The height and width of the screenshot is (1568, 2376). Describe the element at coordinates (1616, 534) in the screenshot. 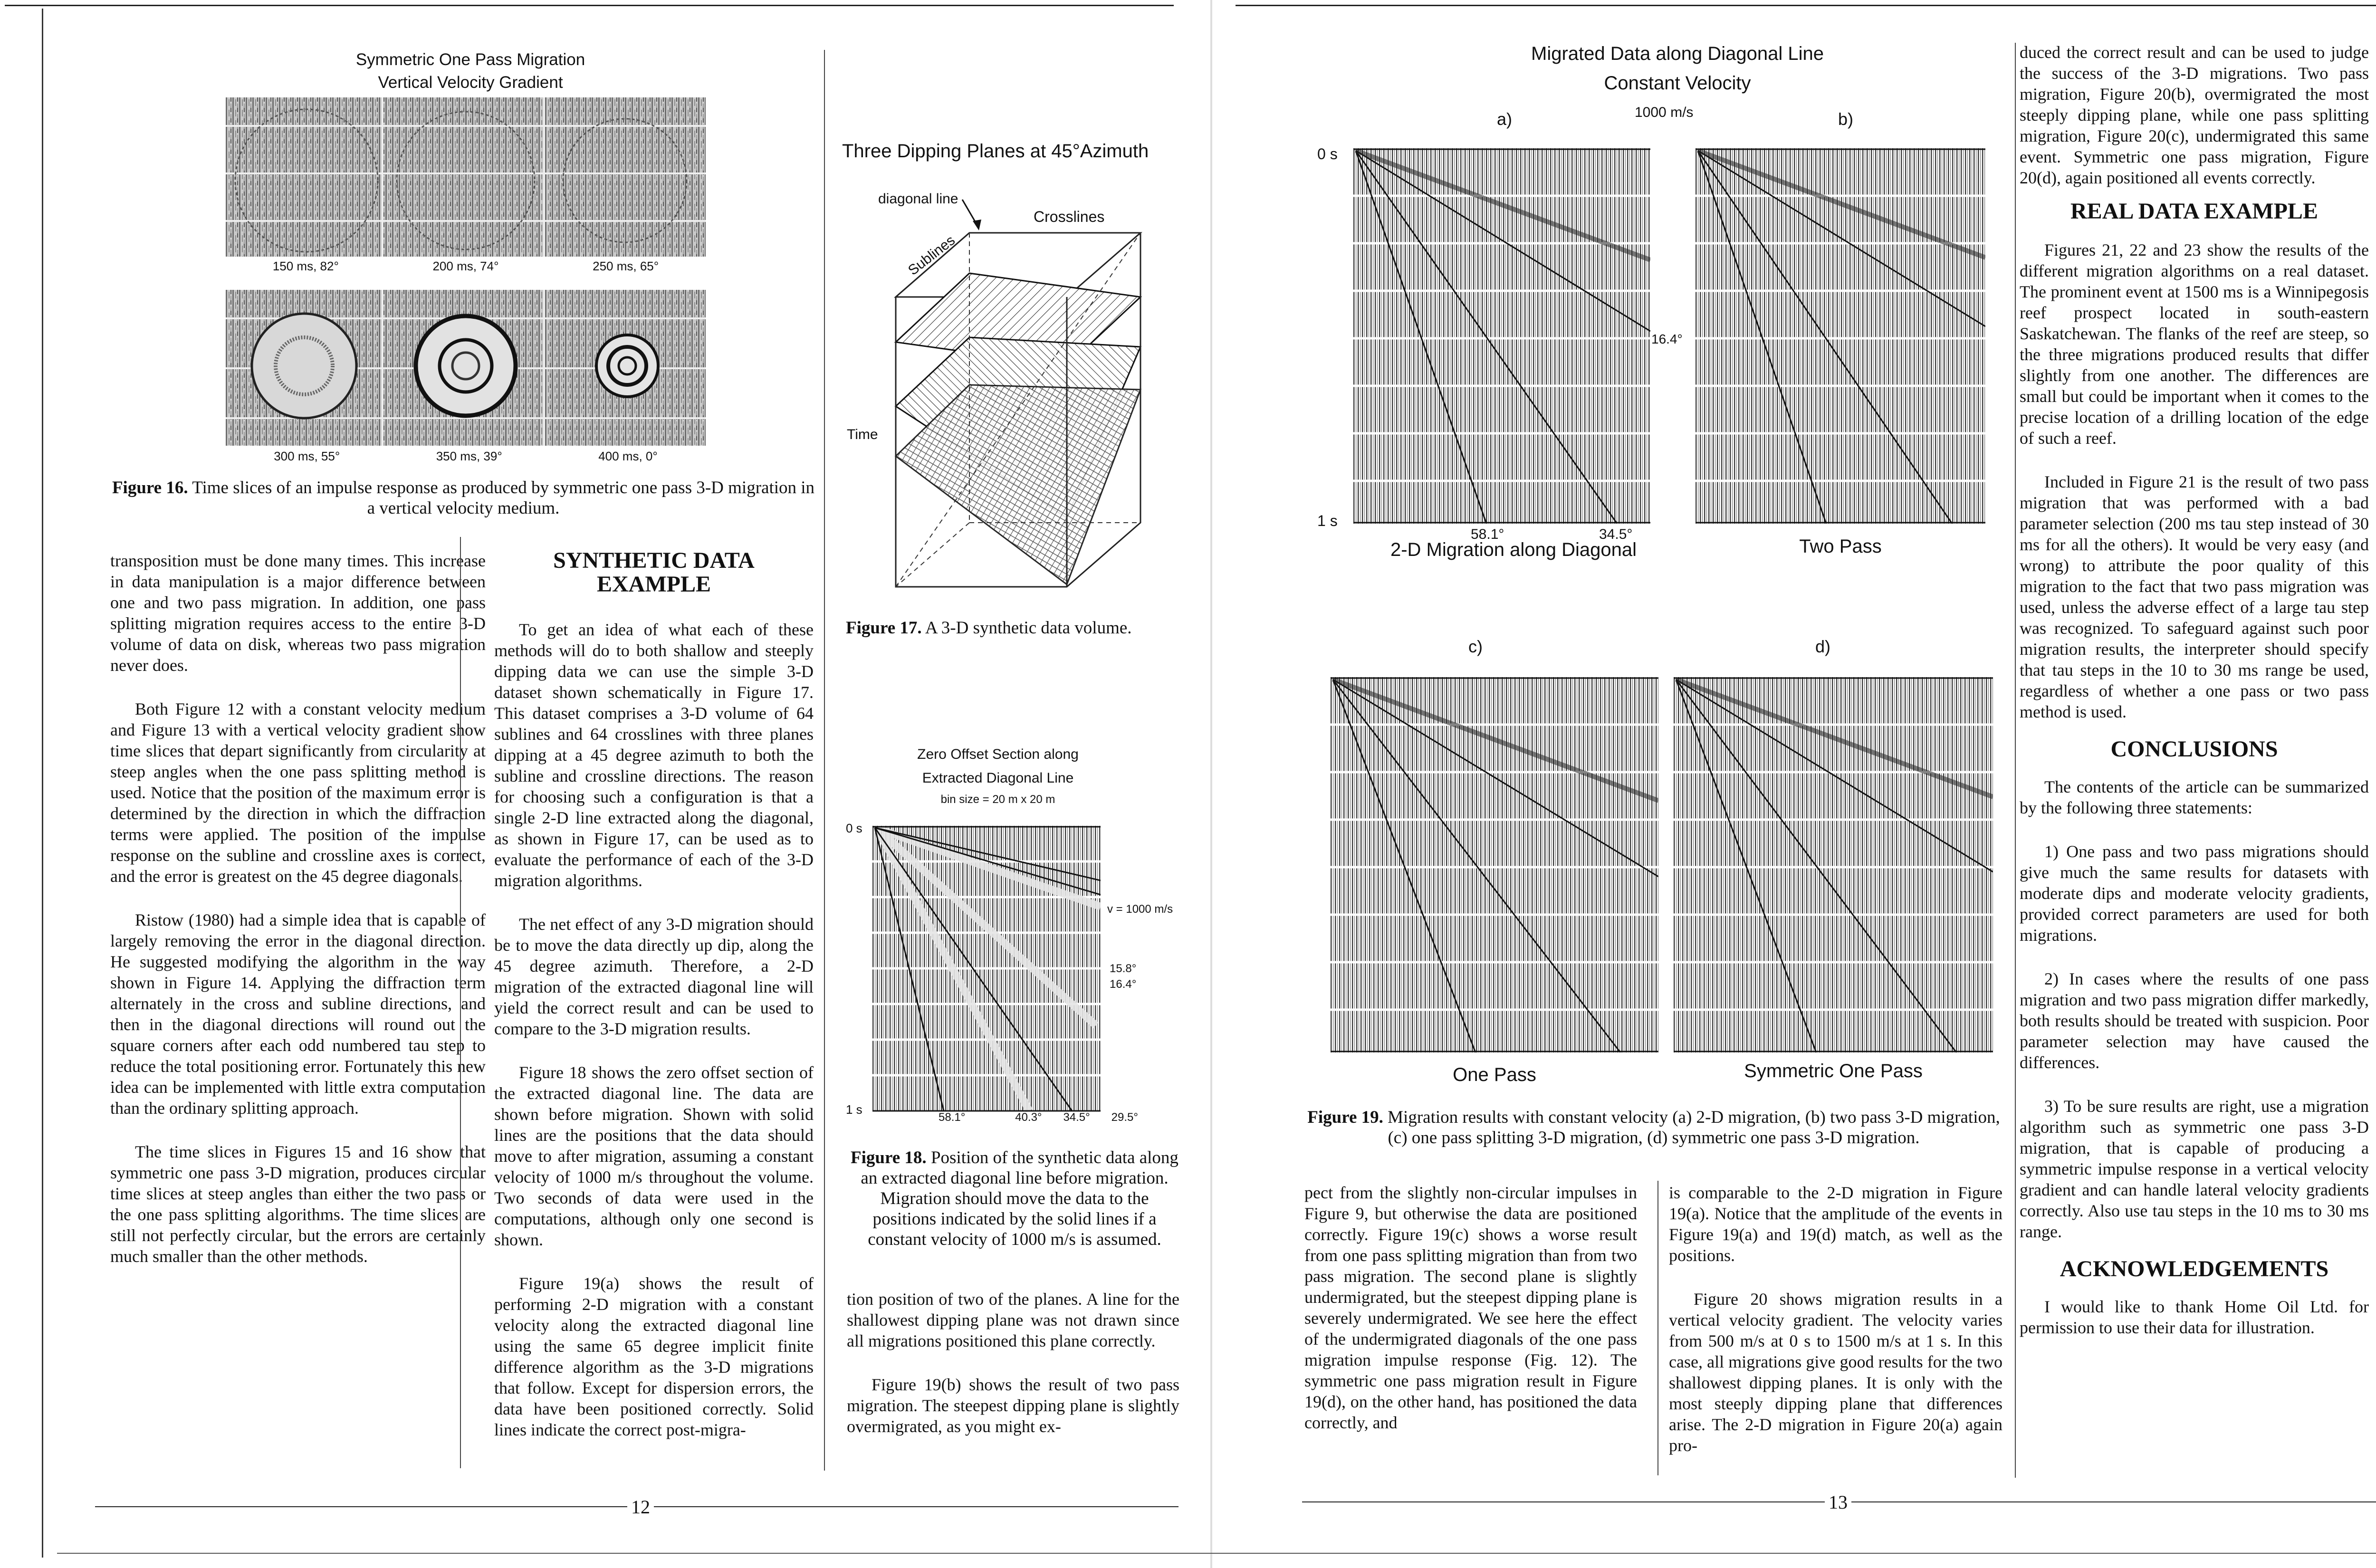

I see `fig19-bottom-angle-2: 34.5°` at that location.